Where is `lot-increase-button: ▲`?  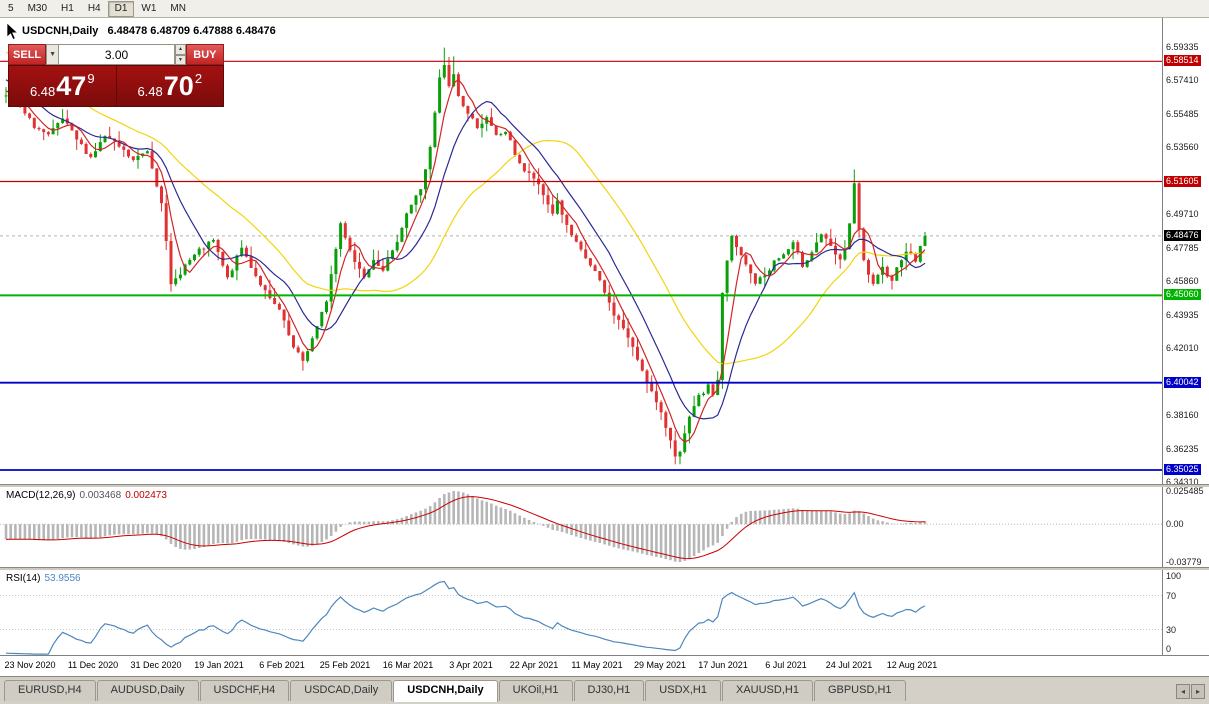
lot-increase-button: ▲ is located at coordinates (180, 49).